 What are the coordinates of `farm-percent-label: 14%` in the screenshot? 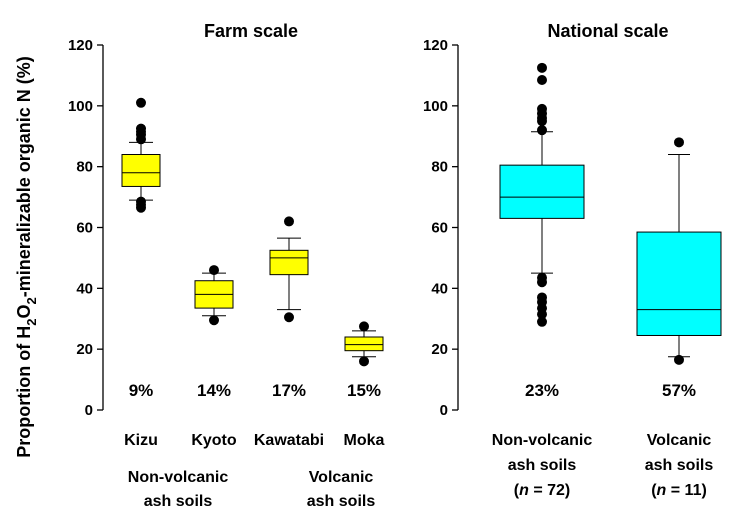 It's located at (214, 390).